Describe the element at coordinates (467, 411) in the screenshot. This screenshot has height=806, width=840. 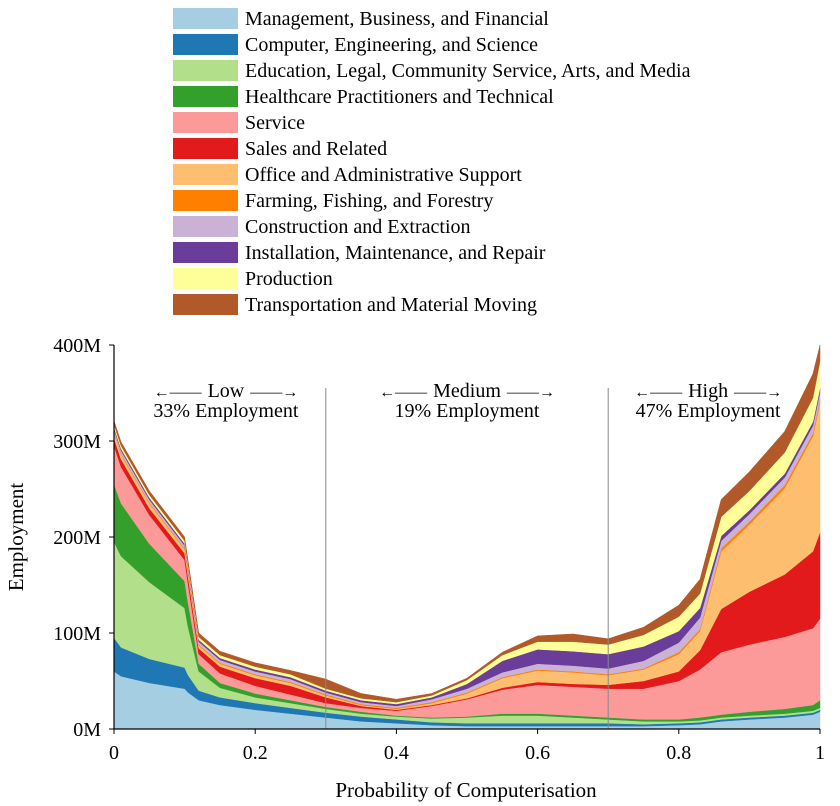
I see `region-share-medium: 19% Employment` at that location.